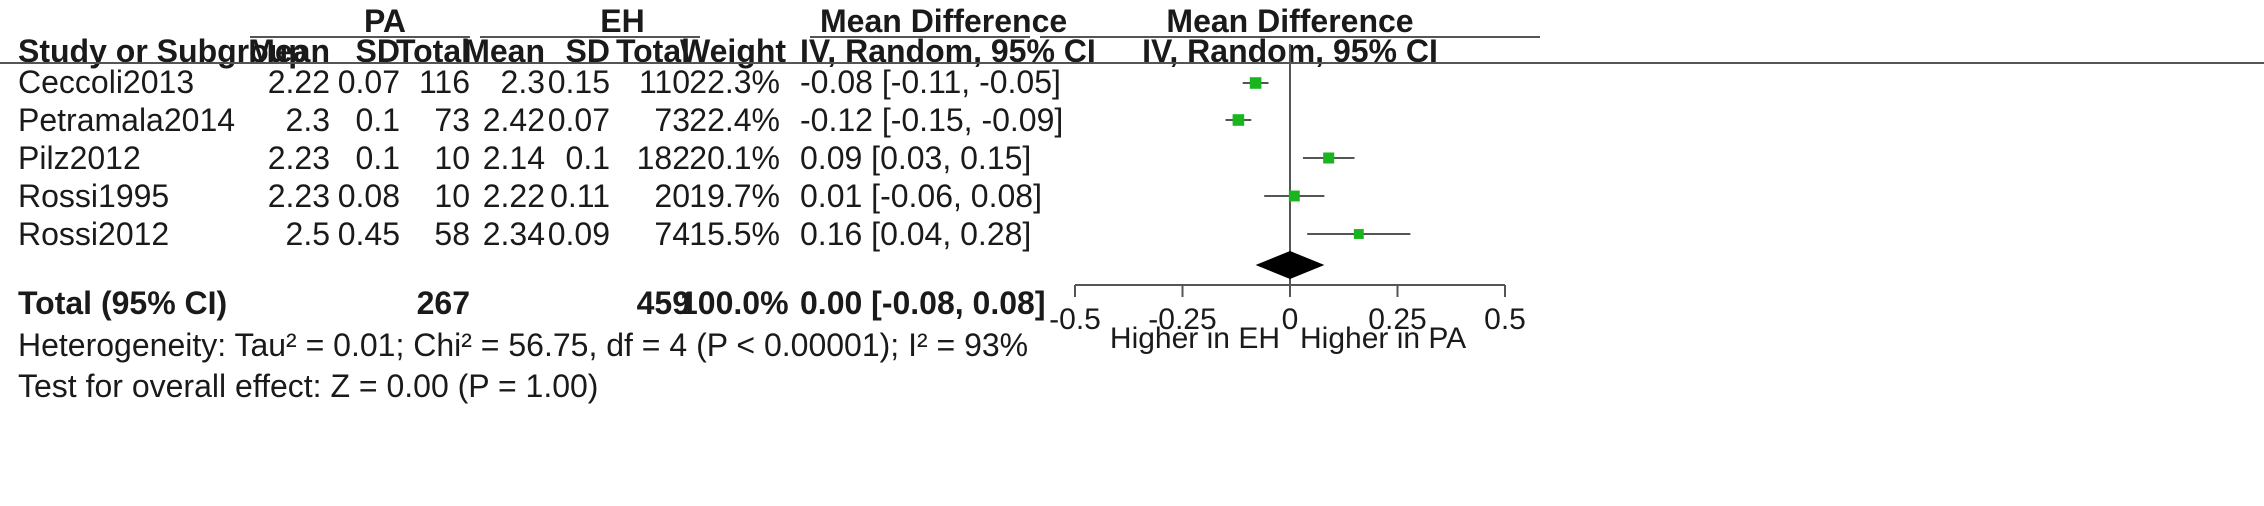 This screenshot has height=506, width=2264. I want to click on group1-header: PA, so click(385, 21).